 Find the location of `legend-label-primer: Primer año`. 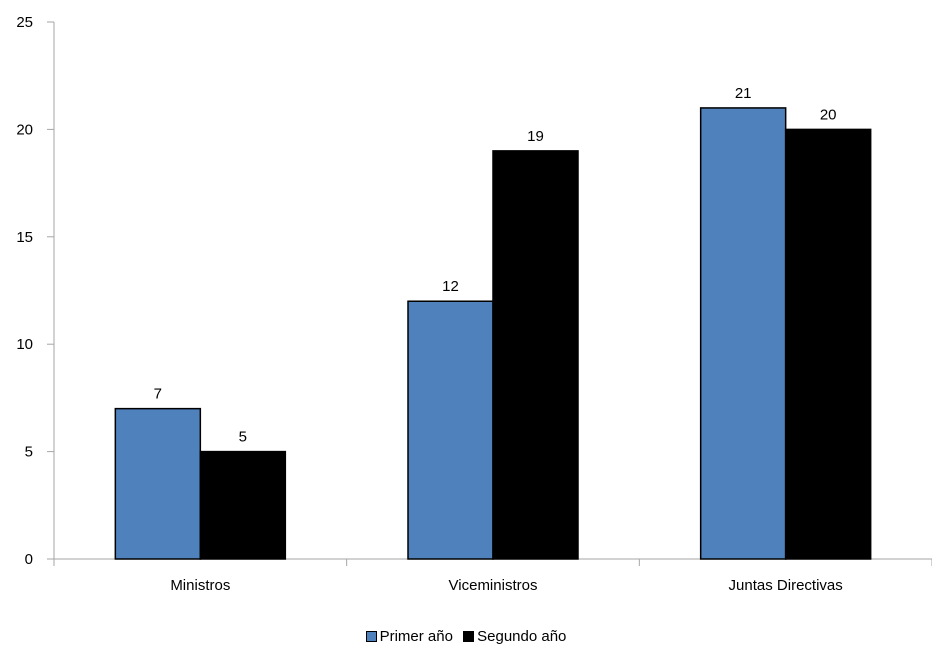

legend-label-primer: Primer año is located at coordinates (416, 636).